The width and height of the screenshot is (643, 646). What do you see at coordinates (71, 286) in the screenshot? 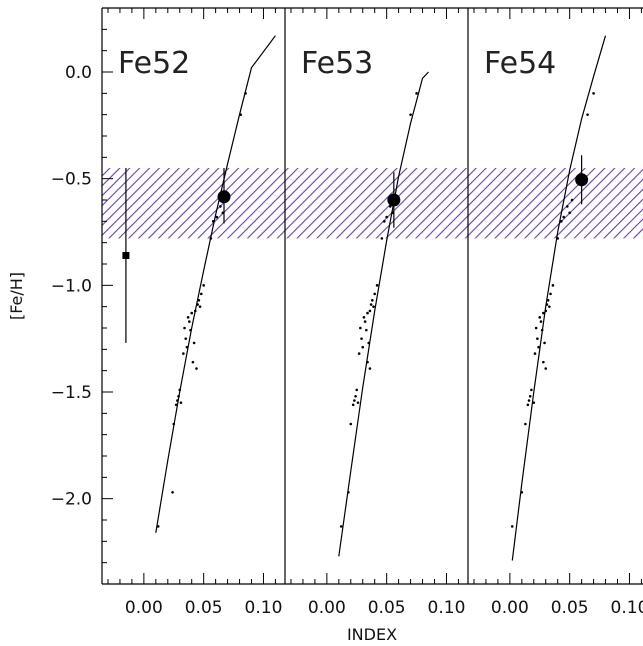
I see `y-tick-label: −1.0` at bounding box center [71, 286].